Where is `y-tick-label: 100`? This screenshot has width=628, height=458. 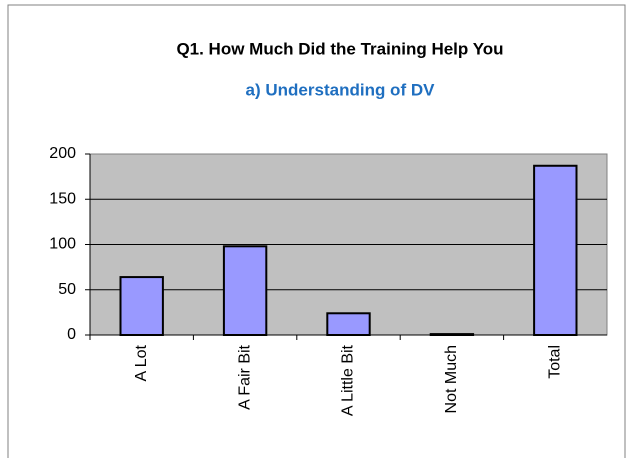
y-tick-label: 100 is located at coordinates (62, 244).